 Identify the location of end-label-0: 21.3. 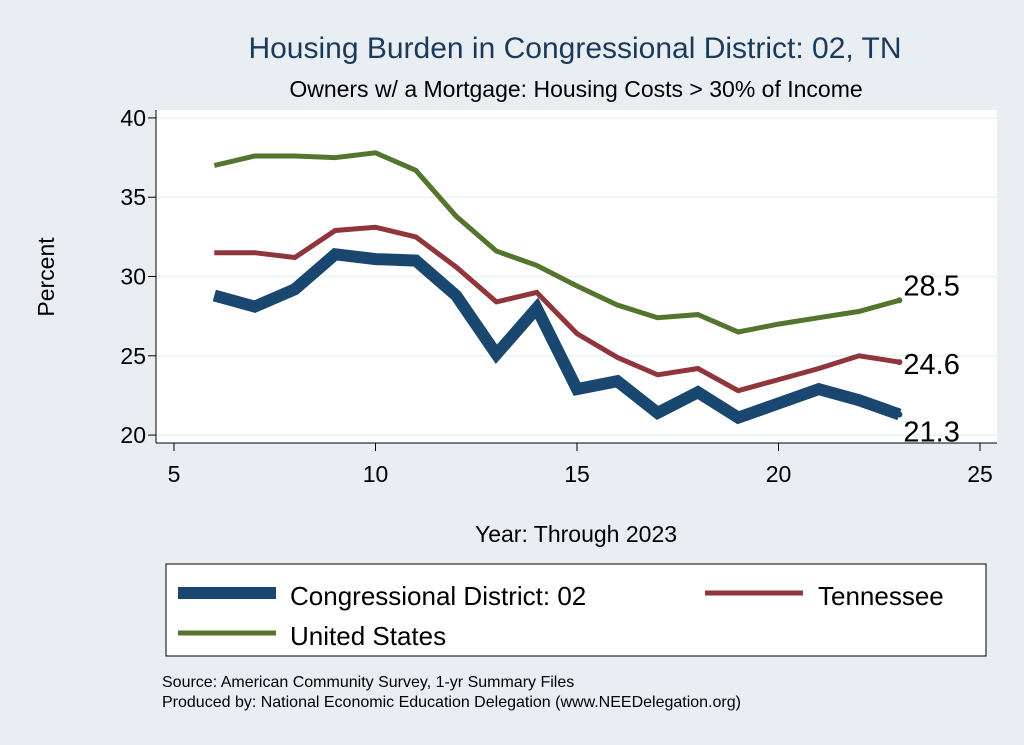
(931, 432).